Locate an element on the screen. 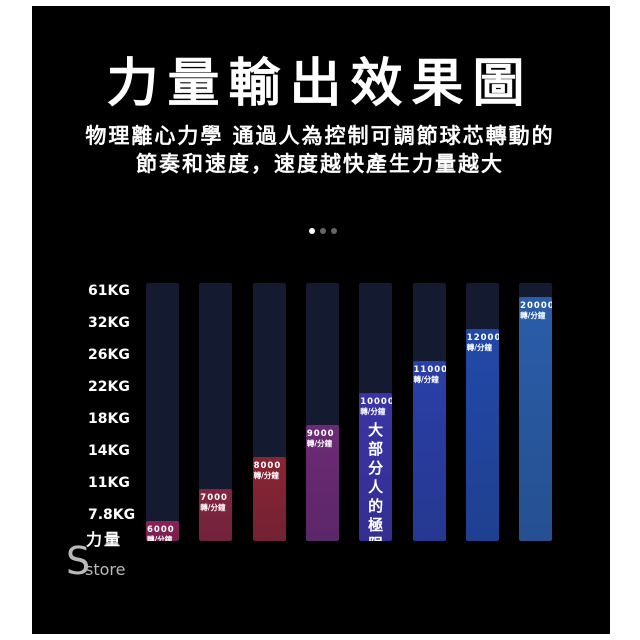 Image resolution: width=640 pixels, height=640 pixels. bar-rpm-label: 11000 轉/分鐘 is located at coordinates (430, 375).